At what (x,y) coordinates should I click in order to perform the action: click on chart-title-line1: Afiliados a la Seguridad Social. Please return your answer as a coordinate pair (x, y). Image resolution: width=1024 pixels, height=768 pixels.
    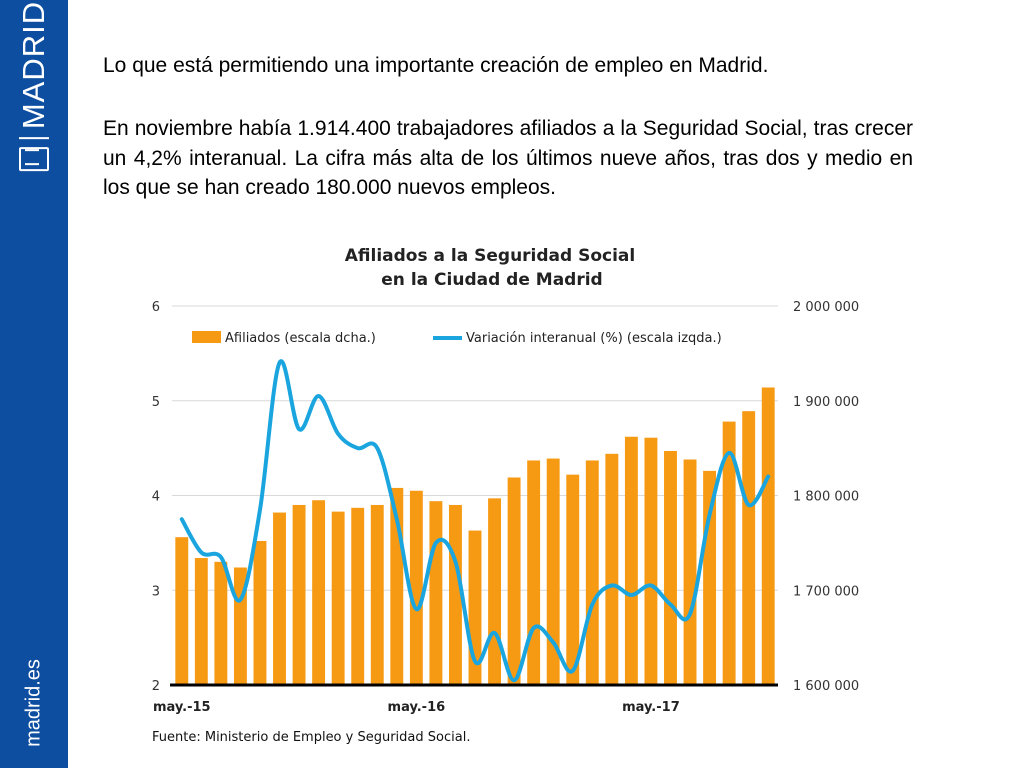
    Looking at the image, I should click on (490, 256).